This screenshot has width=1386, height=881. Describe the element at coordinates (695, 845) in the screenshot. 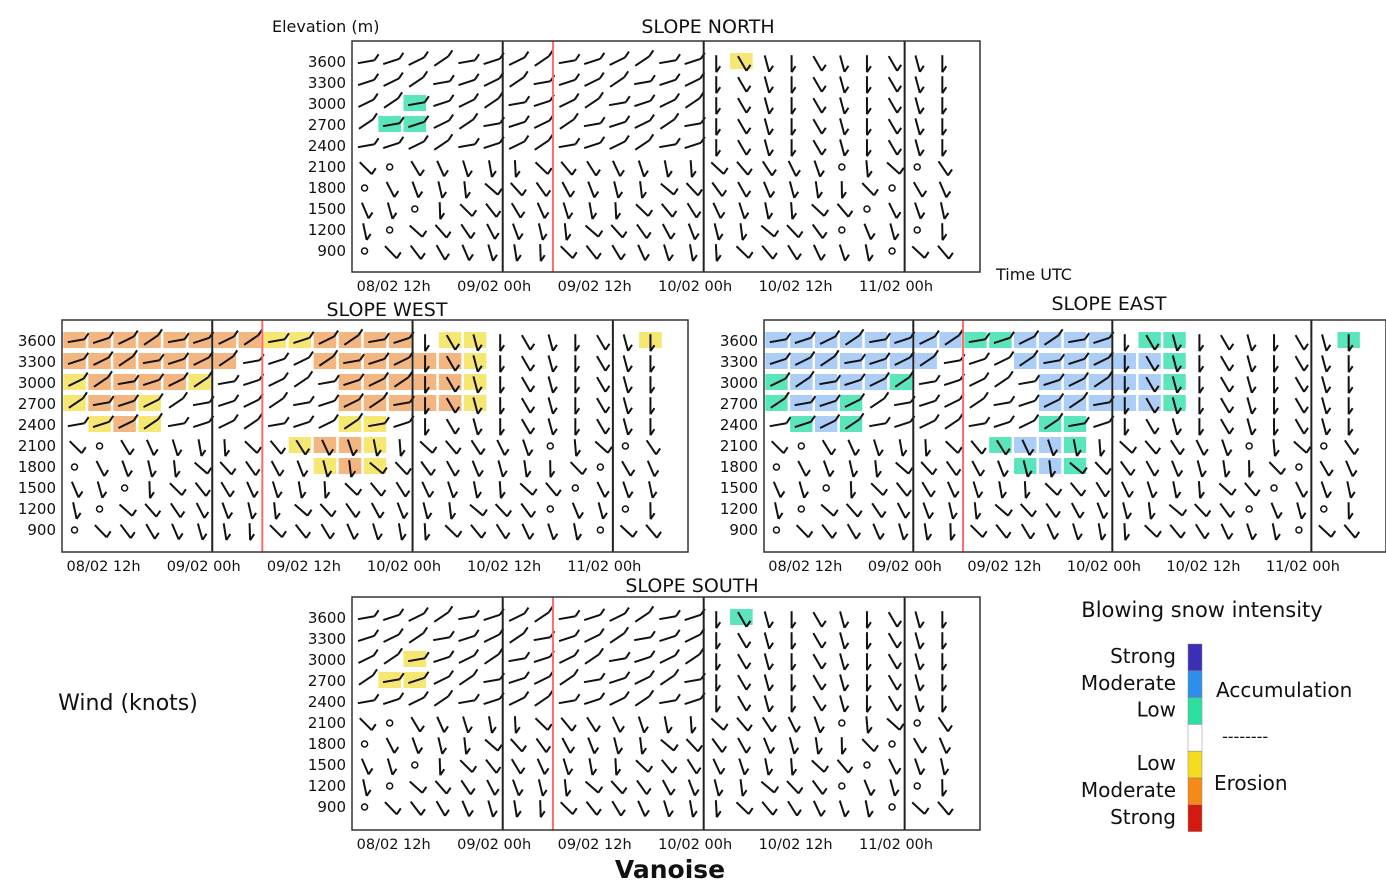

I see `time-tick-label: 10/02 00h` at that location.